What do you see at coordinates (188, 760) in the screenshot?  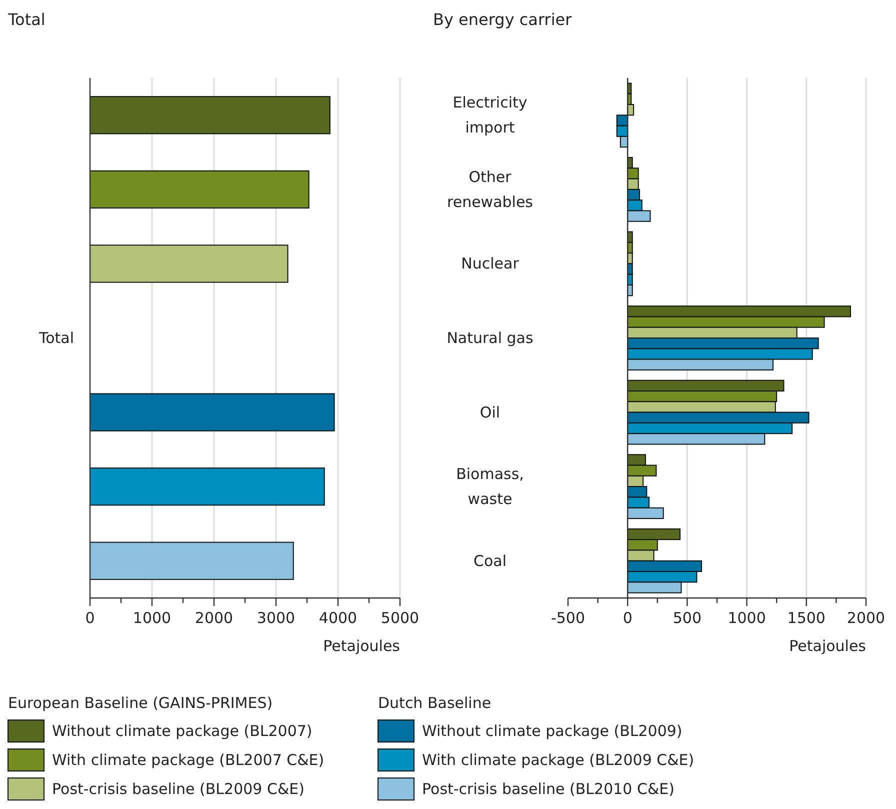 I see `legend-label: With climate package (BL2007 C&E)` at bounding box center [188, 760].